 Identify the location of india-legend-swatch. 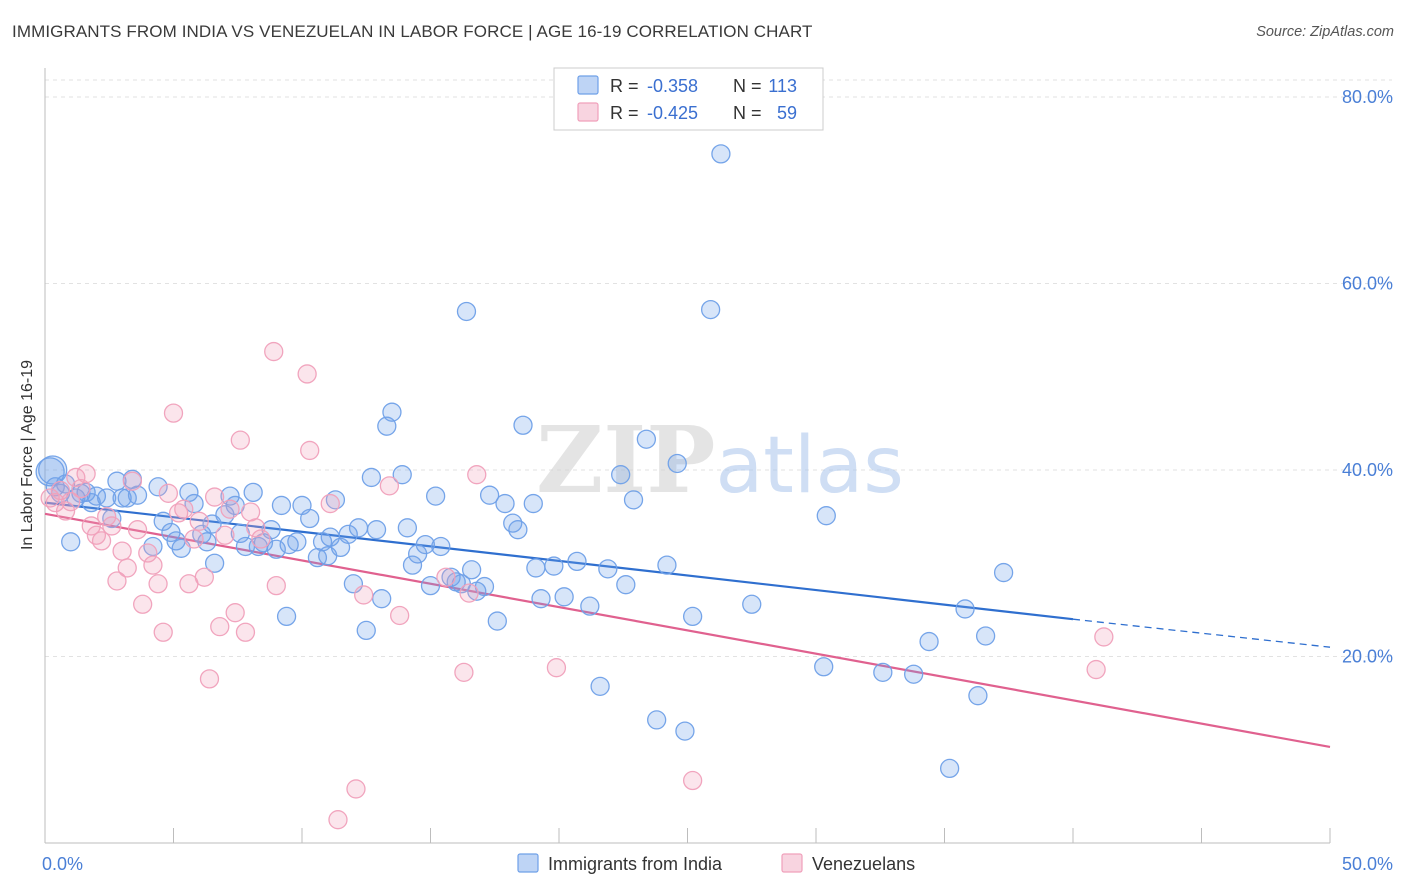
(528, 863).